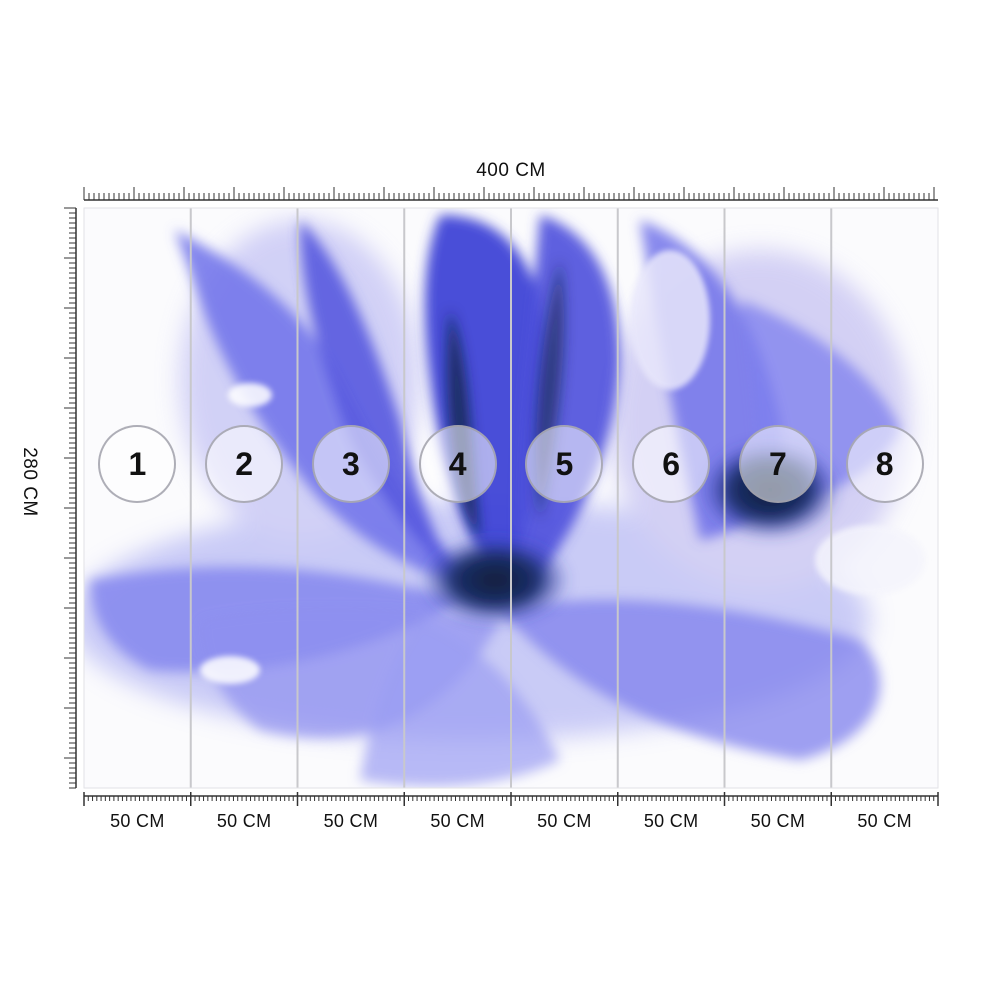  What do you see at coordinates (671, 464) in the screenshot?
I see `panel-number-badge: 6` at bounding box center [671, 464].